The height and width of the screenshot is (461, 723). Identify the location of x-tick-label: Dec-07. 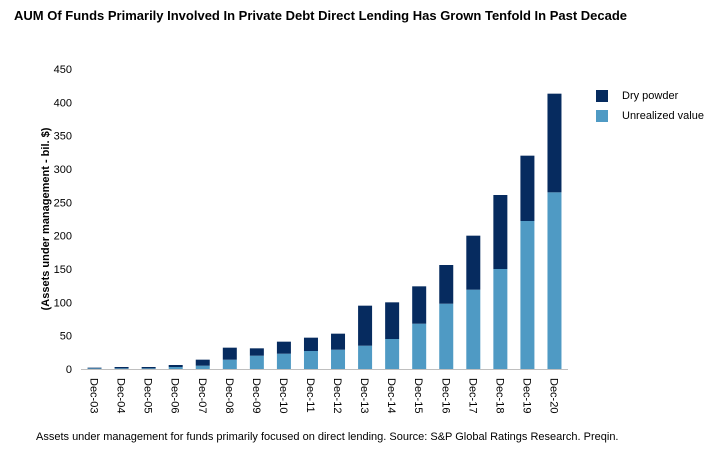
(202, 395).